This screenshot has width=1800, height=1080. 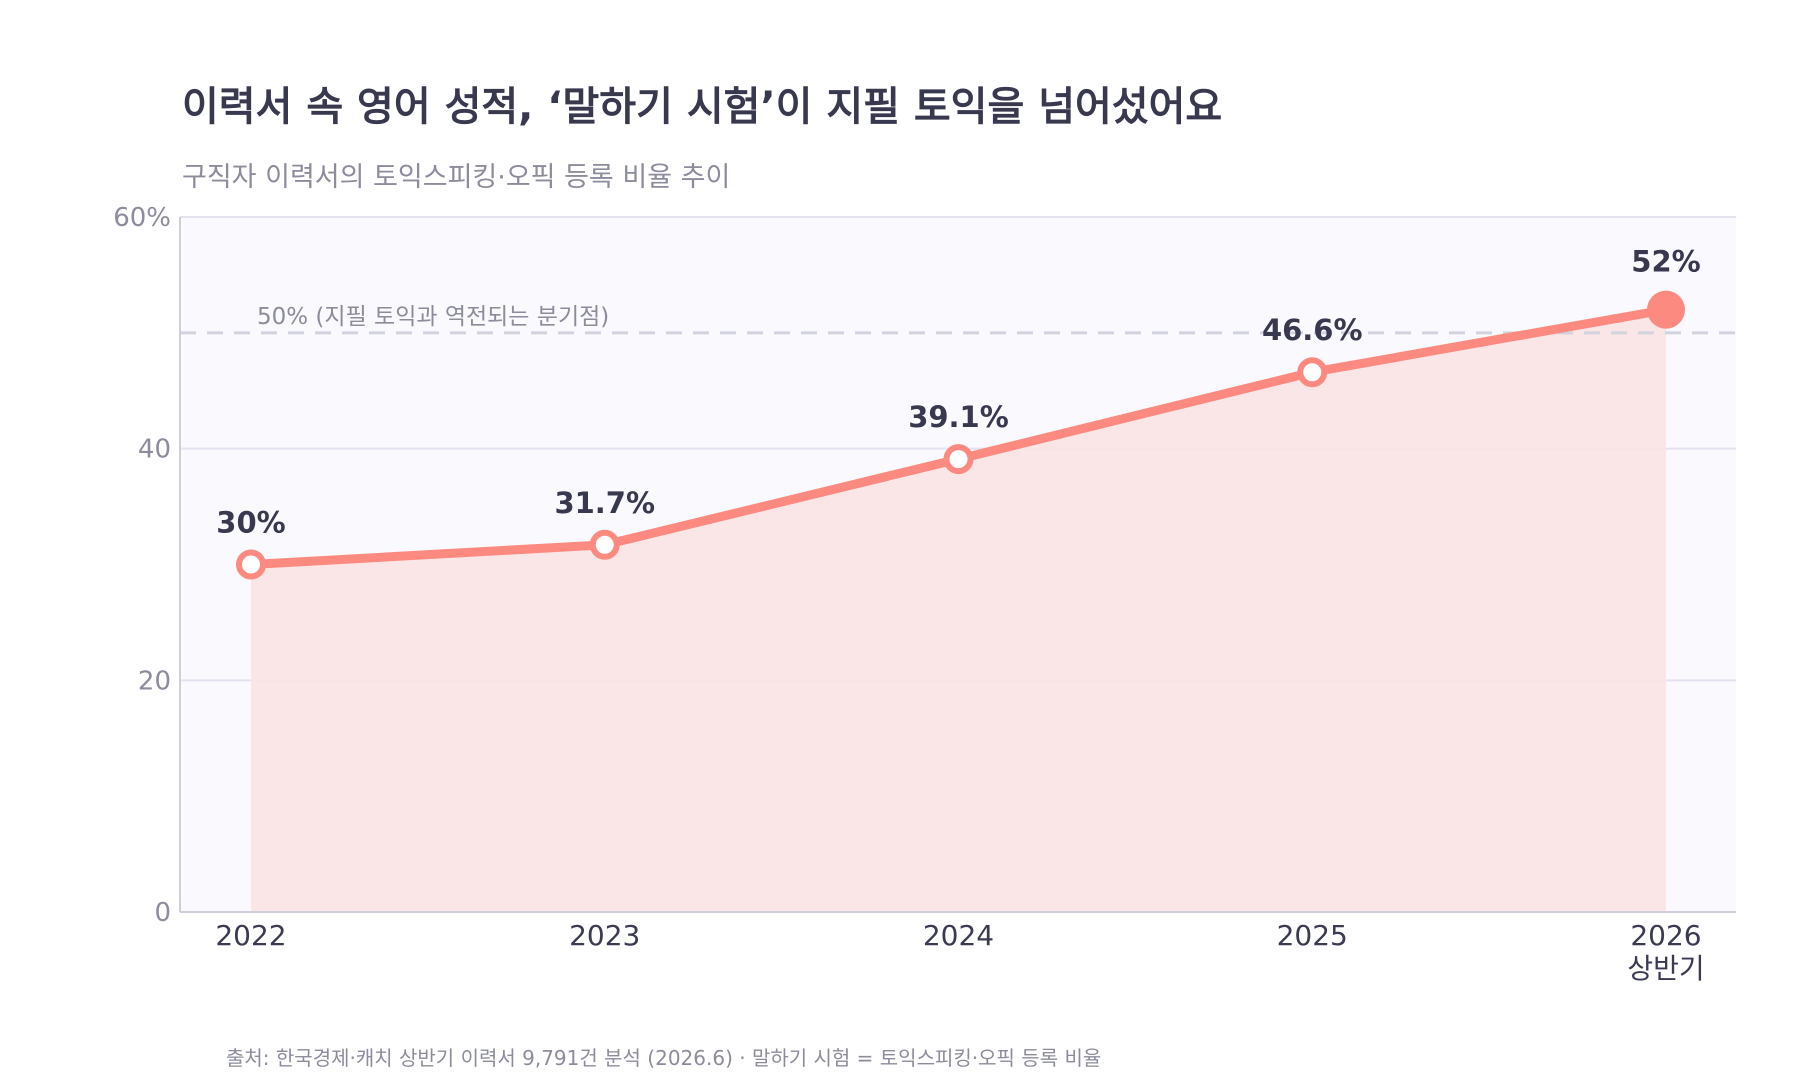 I want to click on reference-line: 50% (지필 토익과 역전되는 분기점), so click(x=958, y=319).